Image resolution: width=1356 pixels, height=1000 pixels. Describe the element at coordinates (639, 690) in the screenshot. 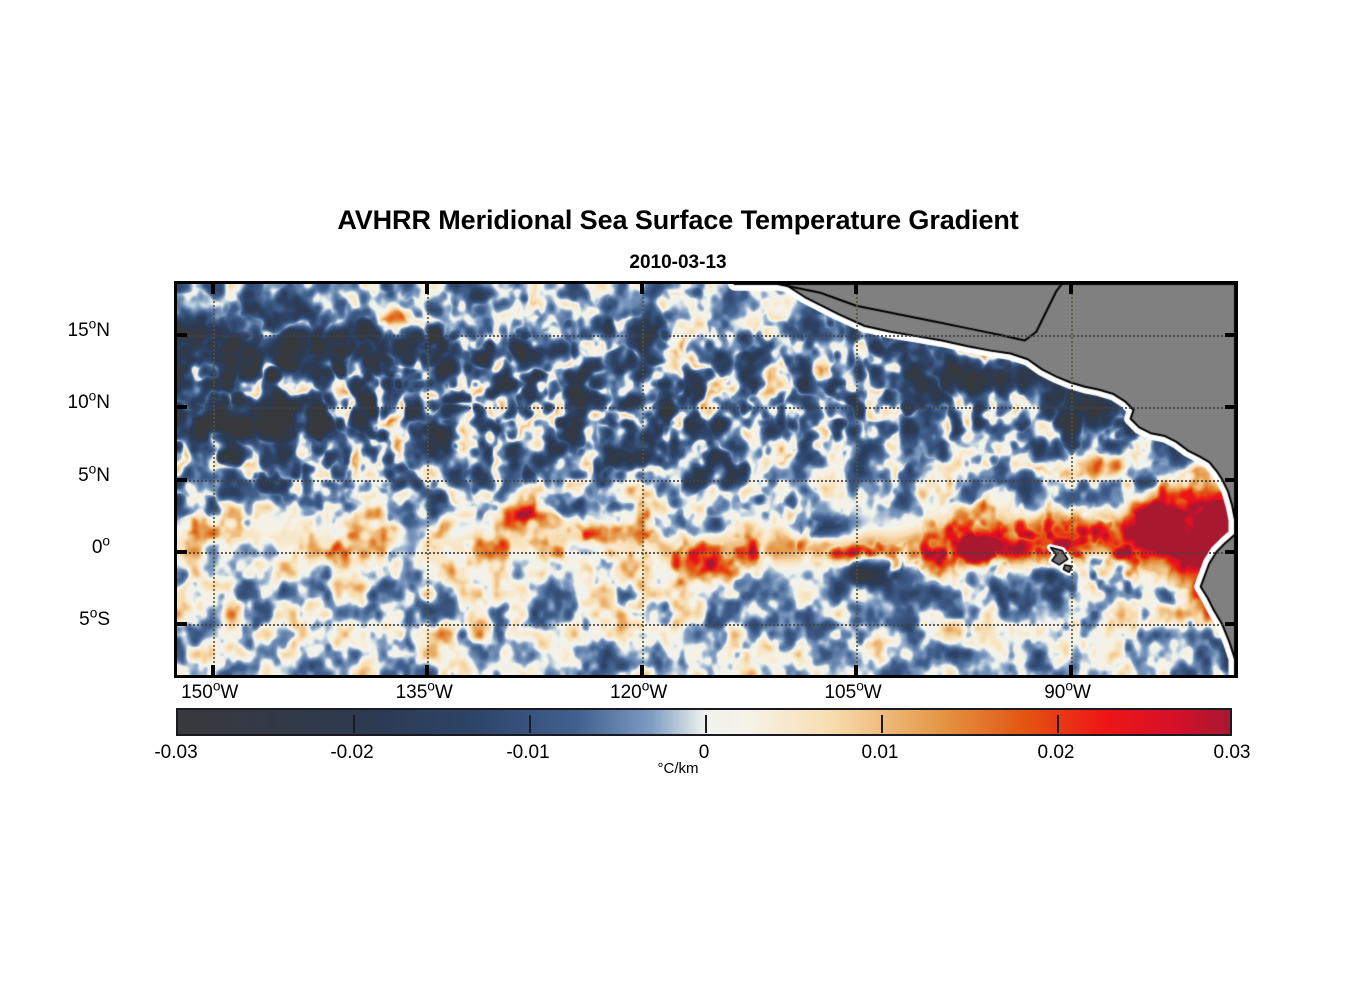

I see `x-axis-tick-label: 120oW` at that location.